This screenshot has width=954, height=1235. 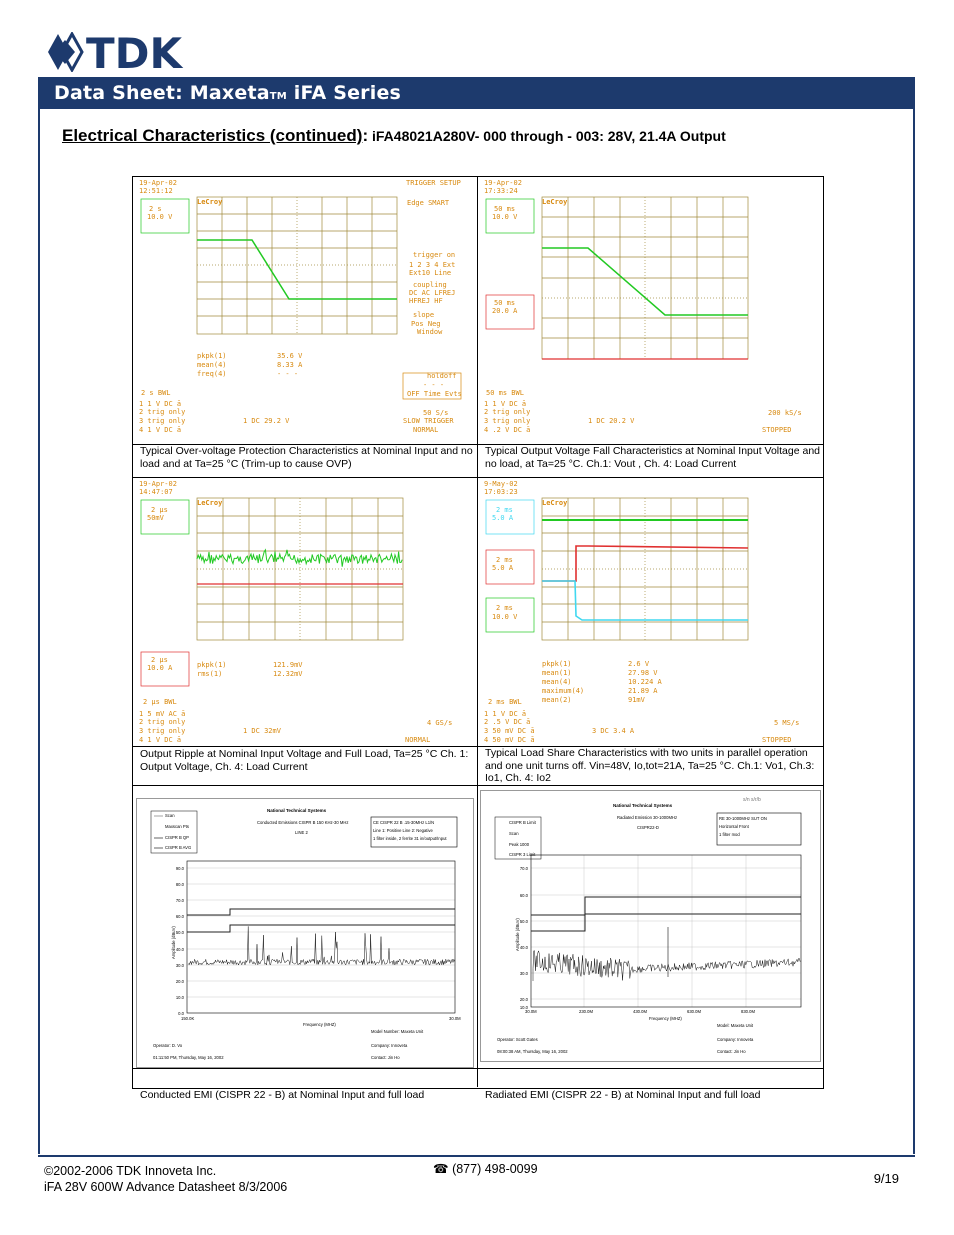 I want to click on svg-text: s/n s/r/b, so click(x=752, y=800).